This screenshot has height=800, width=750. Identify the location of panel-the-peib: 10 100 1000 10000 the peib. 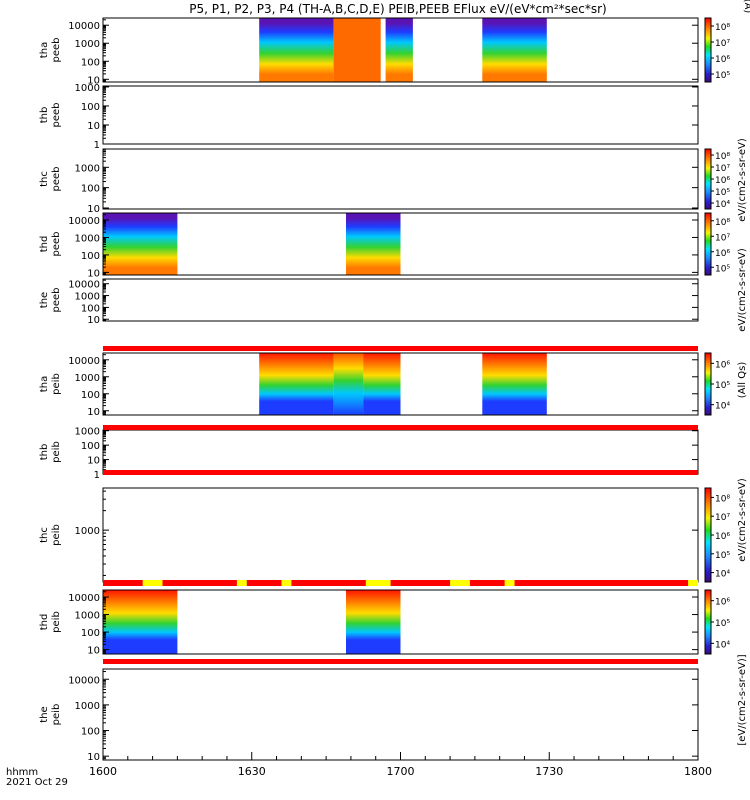
(369, 715).